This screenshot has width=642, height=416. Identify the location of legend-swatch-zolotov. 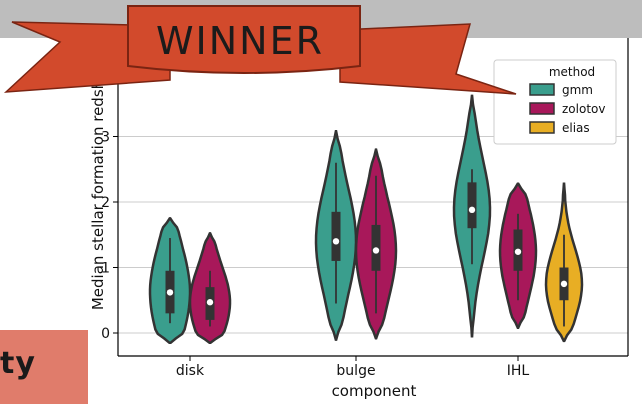
(542, 108).